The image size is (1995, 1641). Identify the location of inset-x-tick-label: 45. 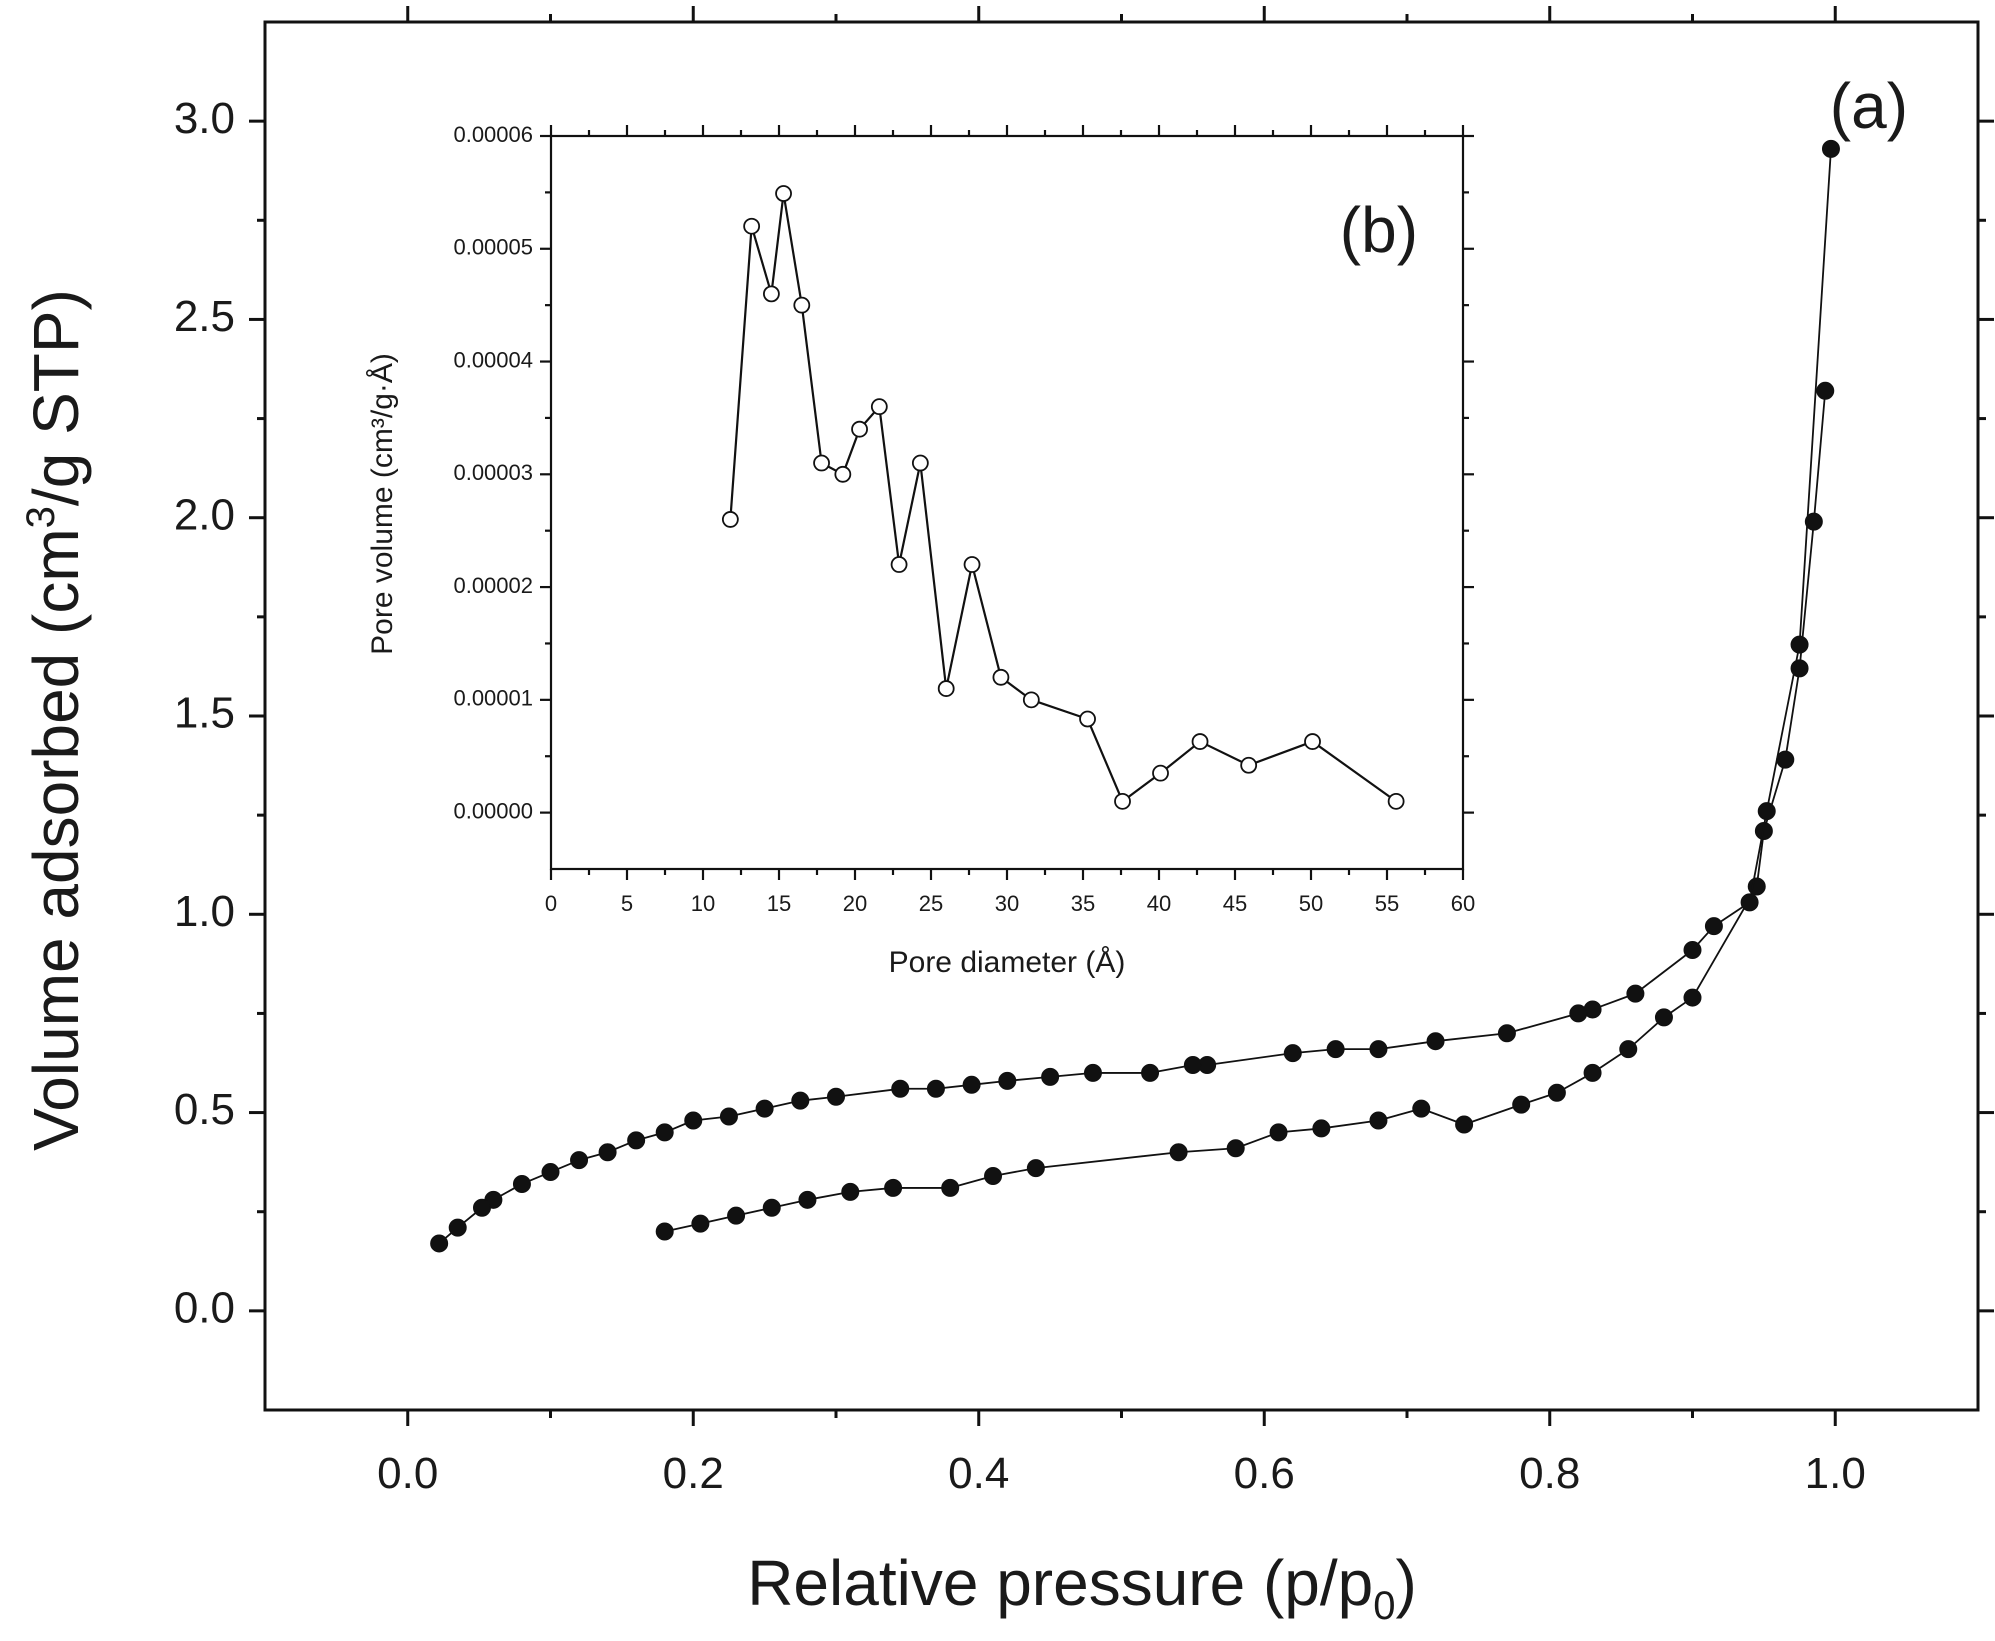
(1235, 903).